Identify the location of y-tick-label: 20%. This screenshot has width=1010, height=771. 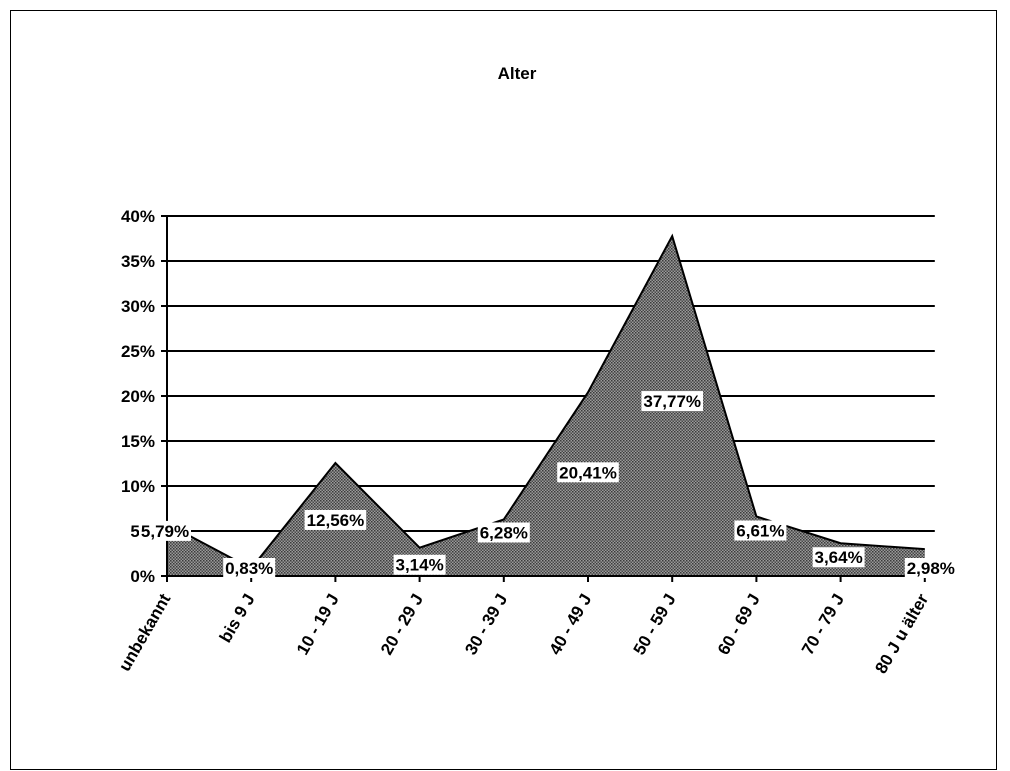
(138, 396).